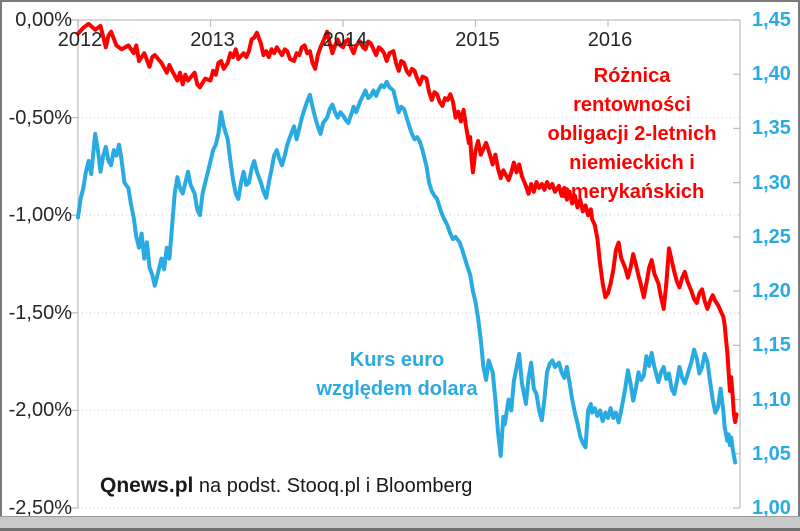 Image resolution: width=800 pixels, height=531 pixels. I want to click on y-left-tick-label: -1,50%, so click(40, 312).